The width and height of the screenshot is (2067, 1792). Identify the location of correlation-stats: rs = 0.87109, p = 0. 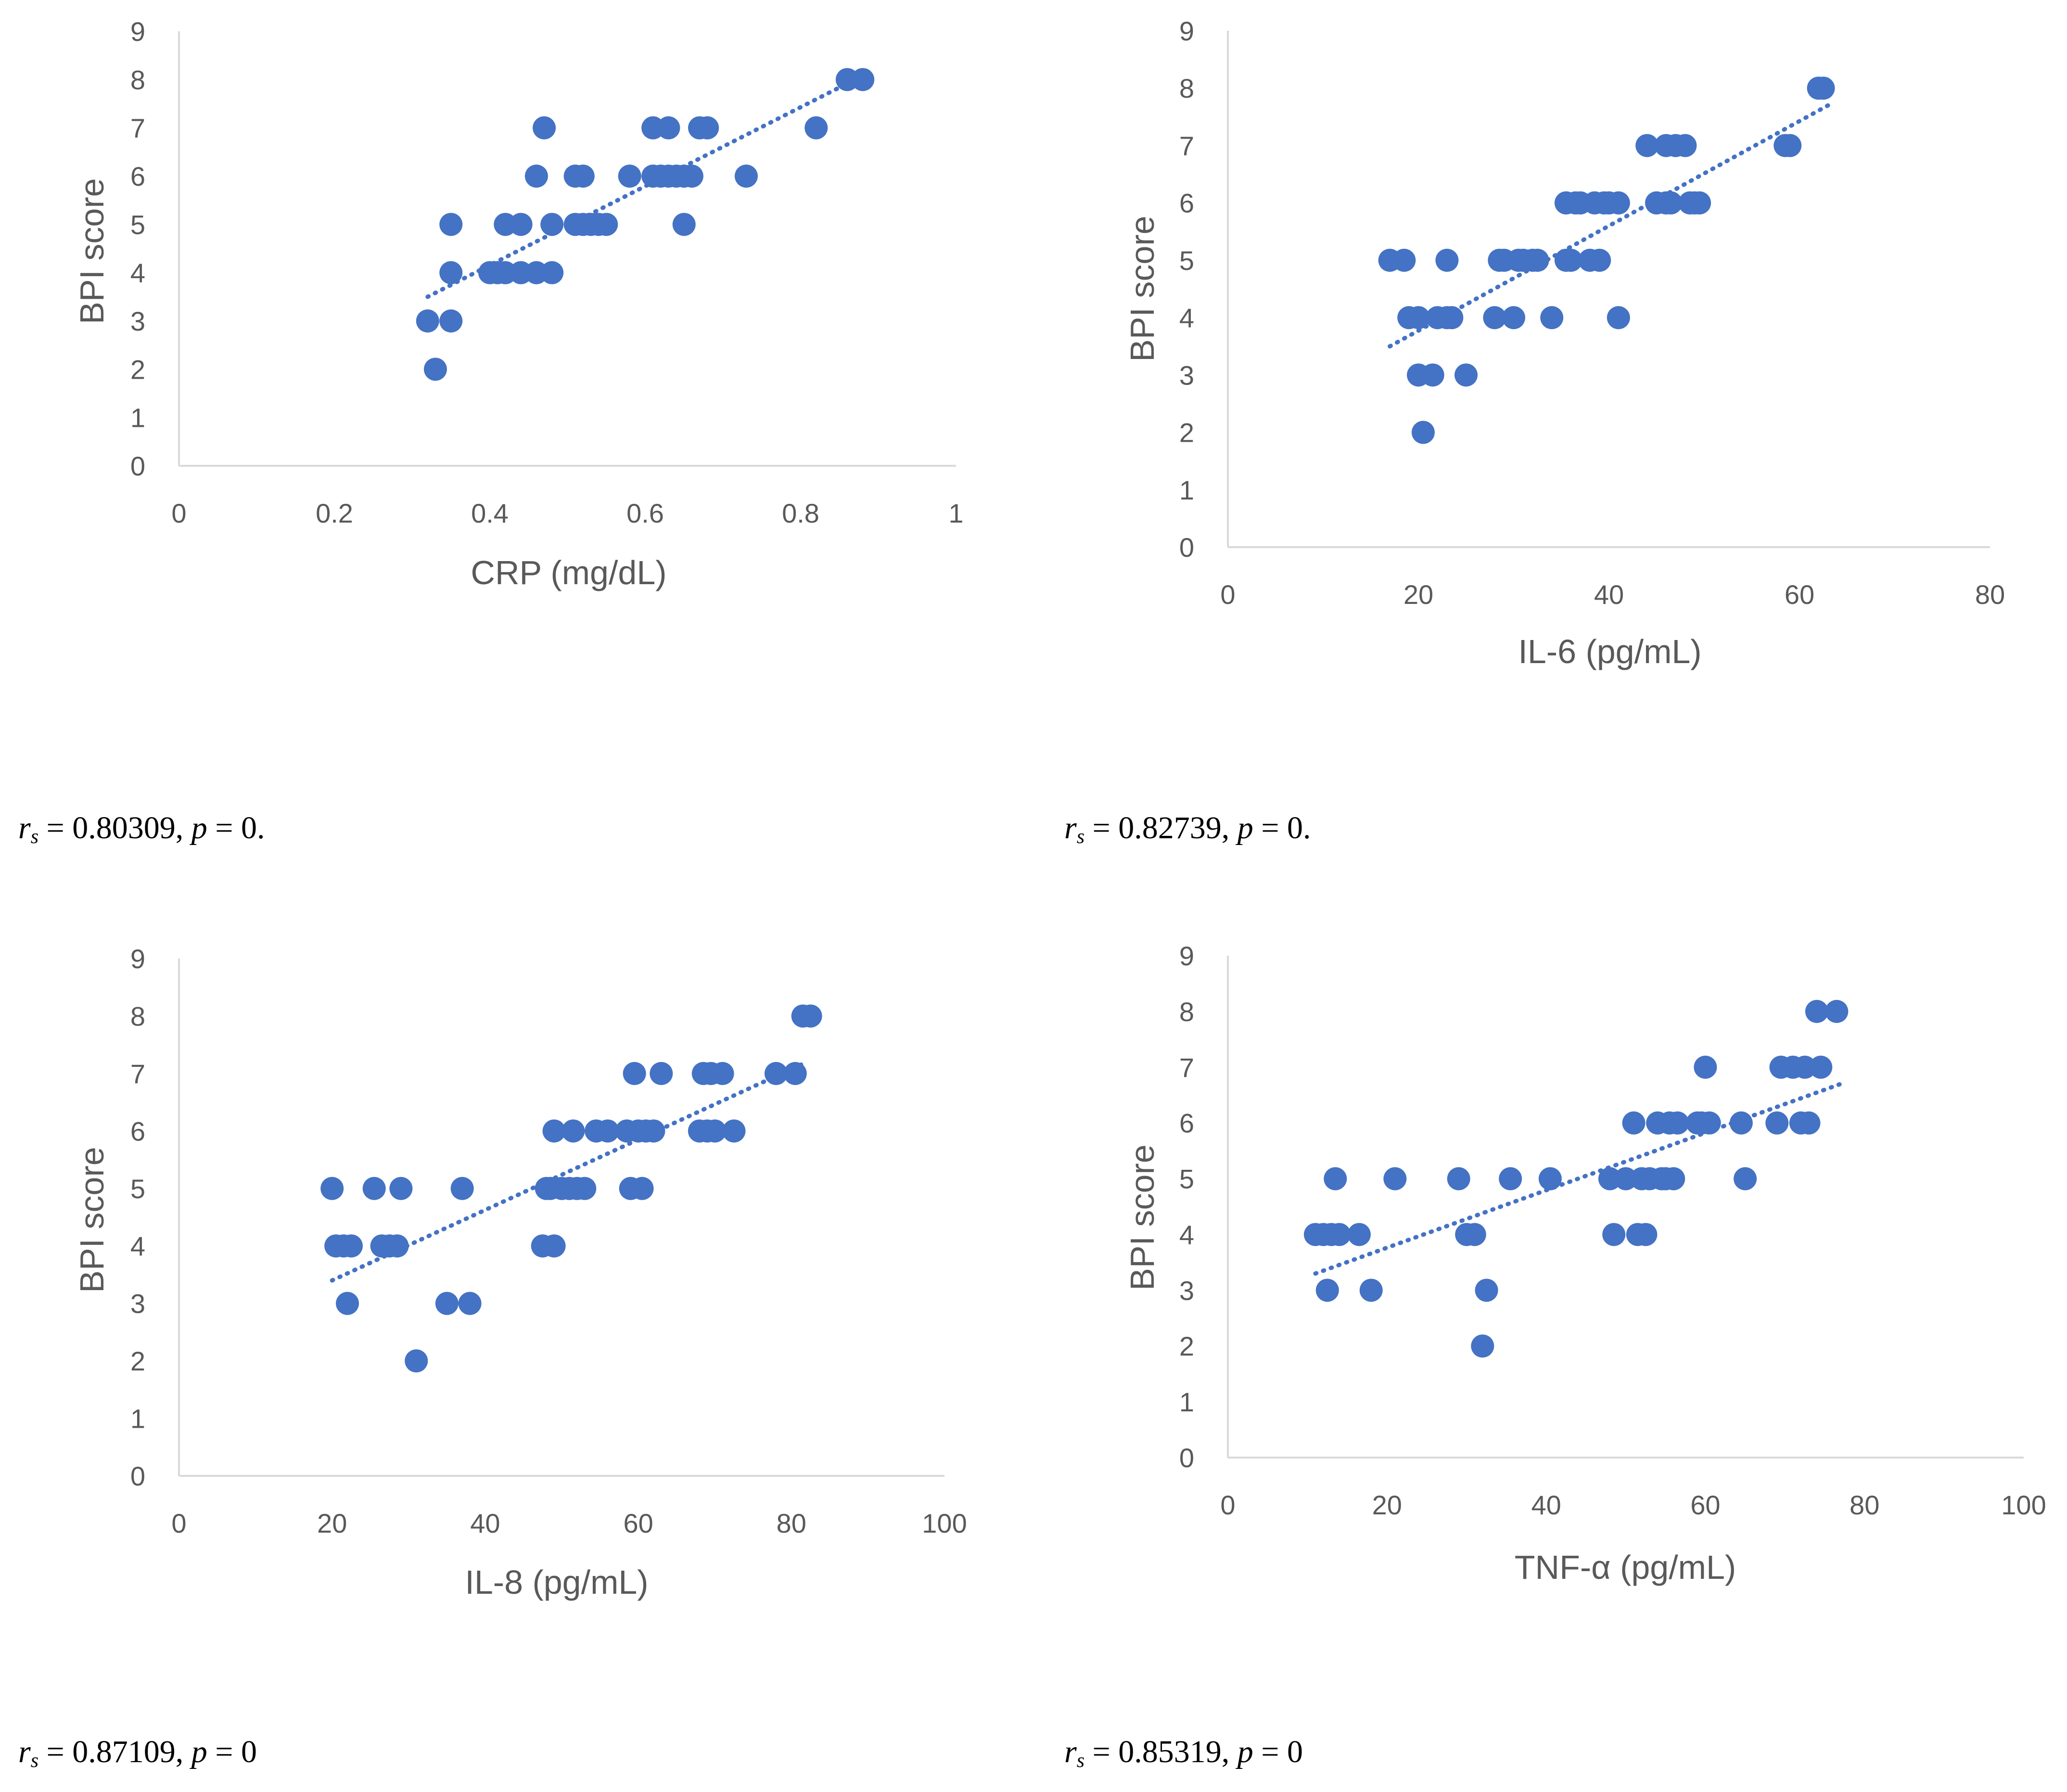
(137, 1753).